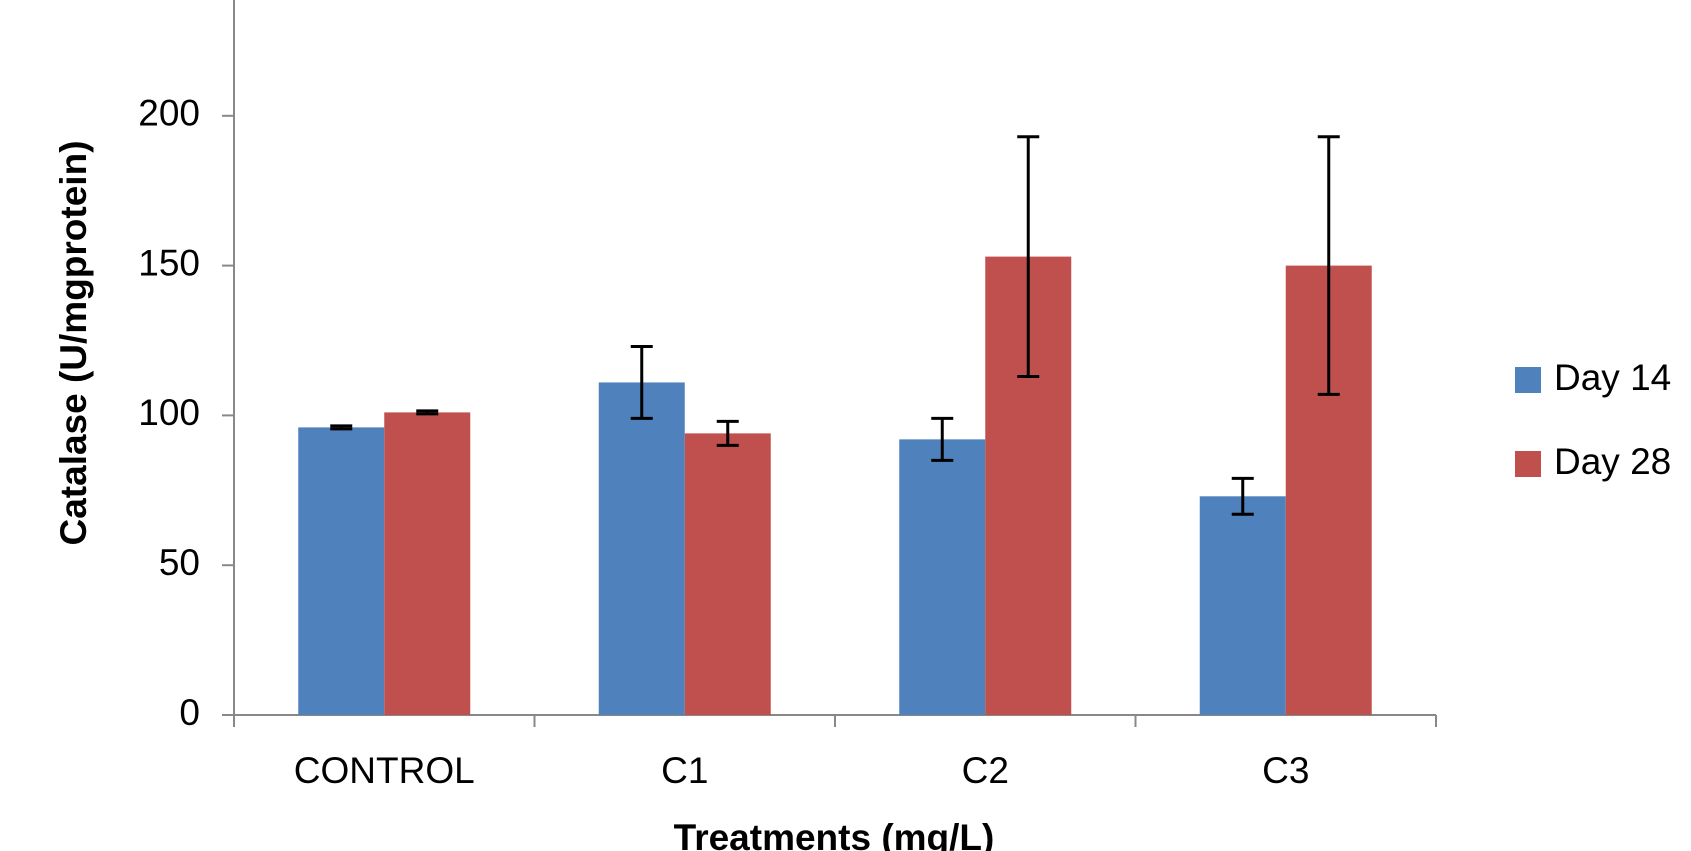  Describe the element at coordinates (169, 262) in the screenshot. I see `y-tick-label: 150` at that location.